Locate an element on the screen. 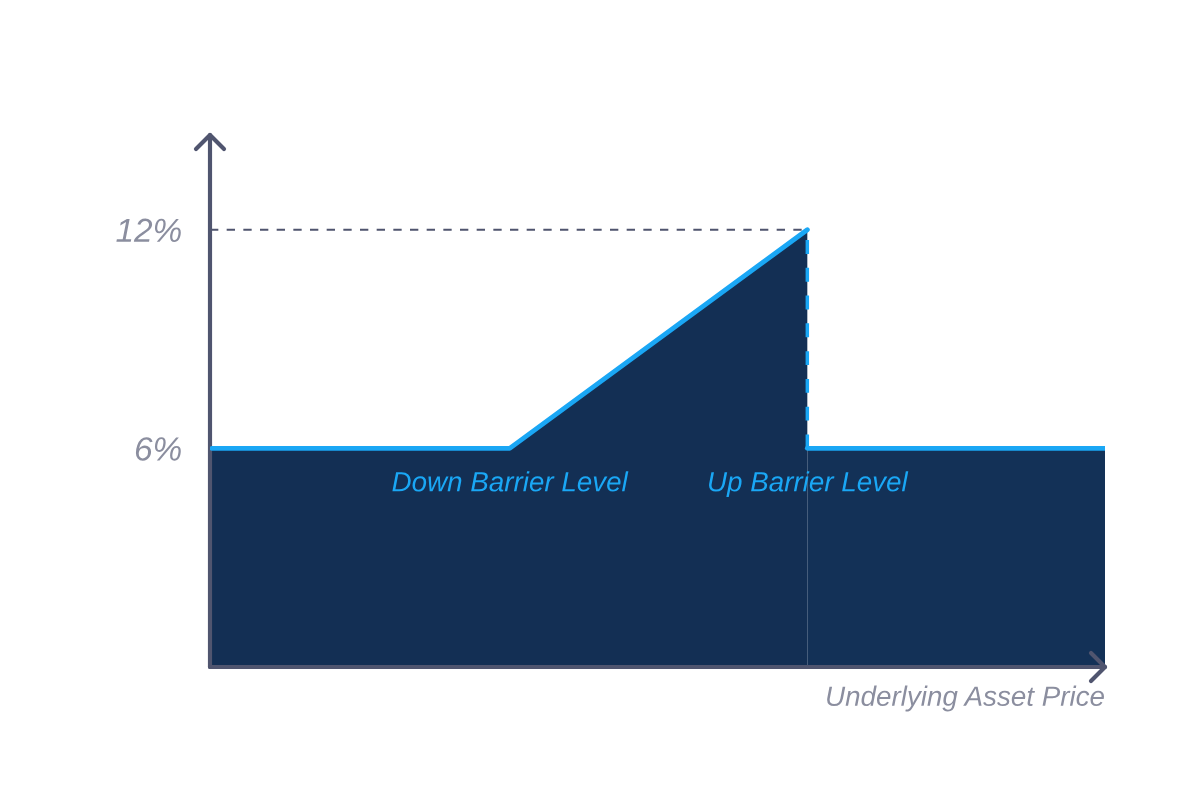 The height and width of the screenshot is (800, 1200). x-axis-title: Underlying Asset Price is located at coordinates (965, 698).